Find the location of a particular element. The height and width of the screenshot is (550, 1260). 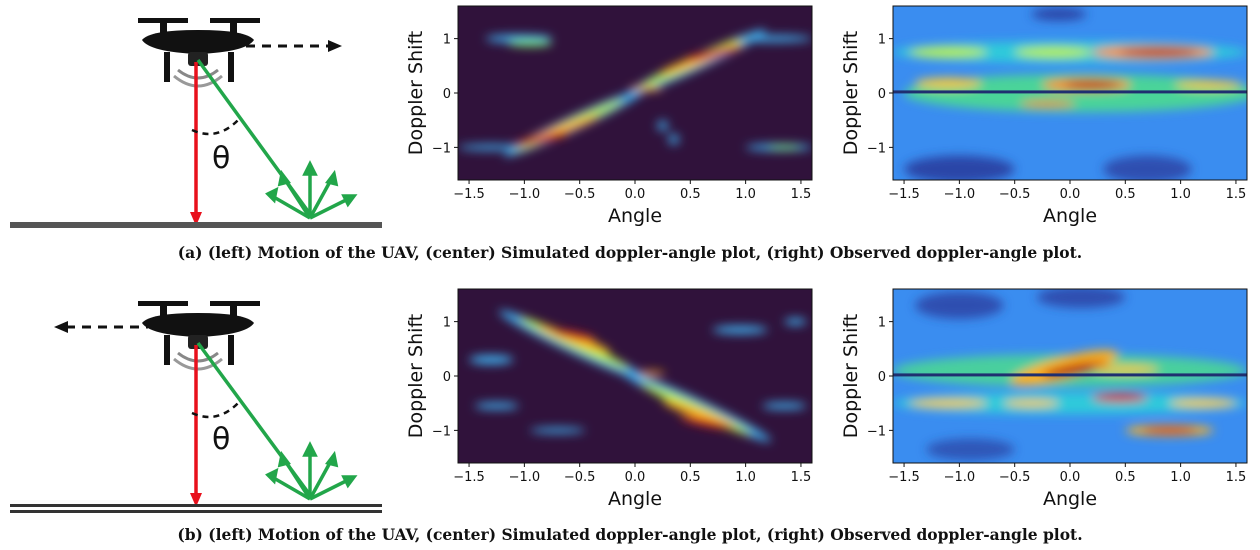

ground-a is located at coordinates (196, 225).